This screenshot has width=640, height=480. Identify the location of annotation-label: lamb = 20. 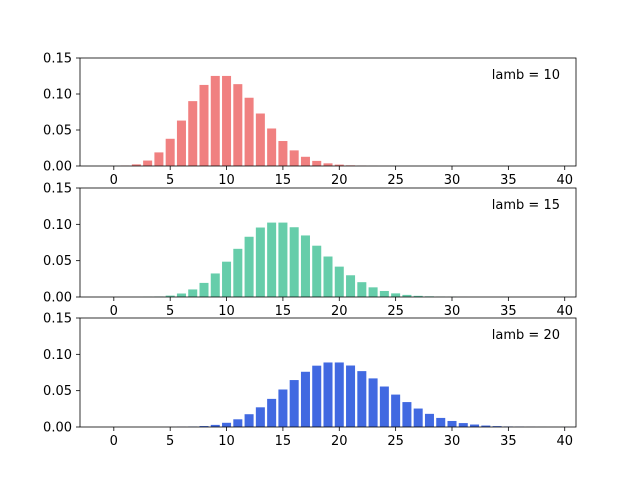
(526, 335).